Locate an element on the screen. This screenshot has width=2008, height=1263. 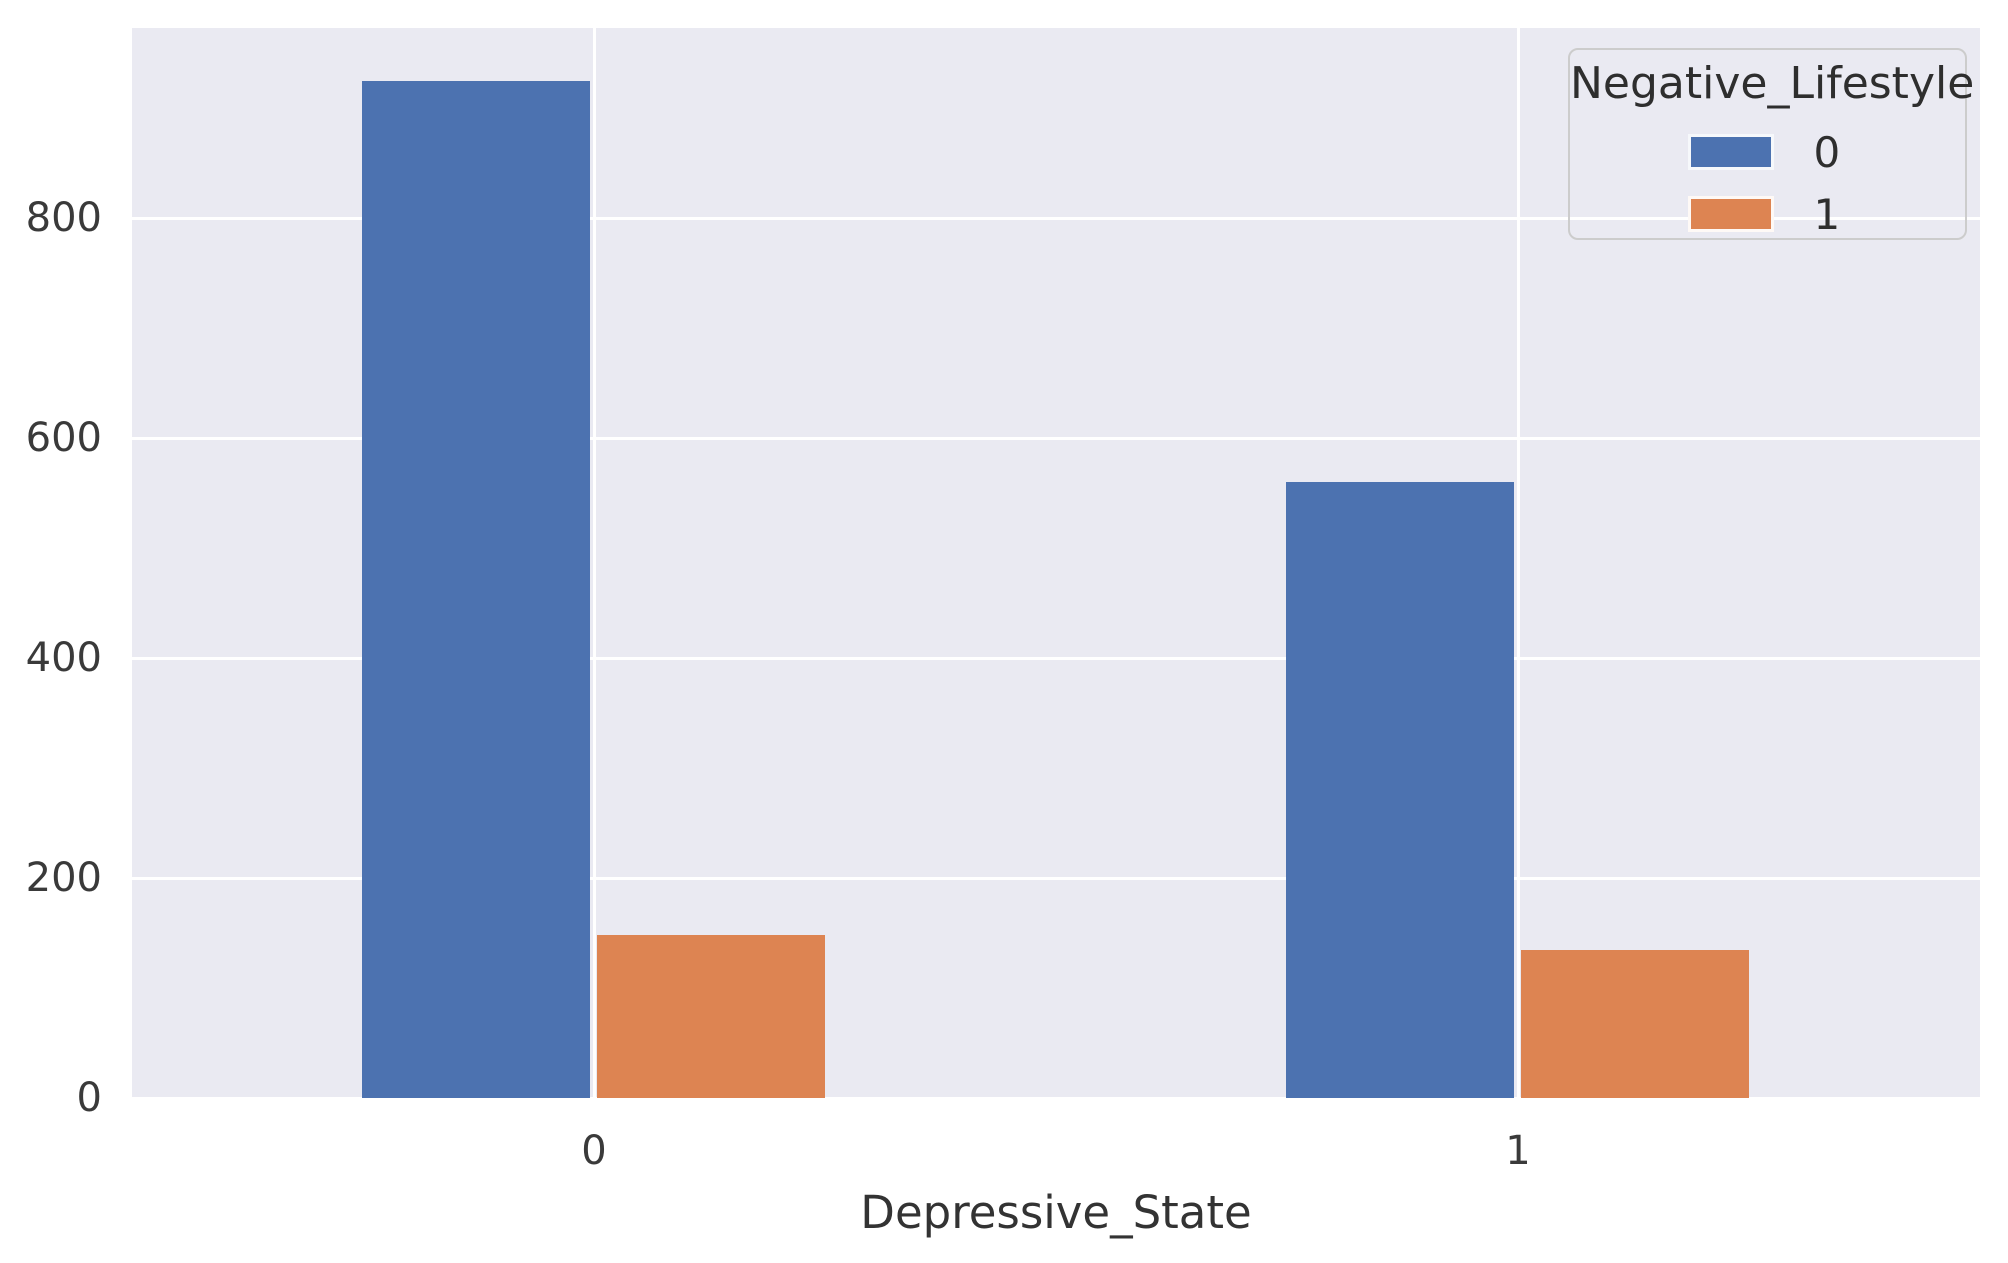
legend-row-0: 0 is located at coordinates (1767, 152).